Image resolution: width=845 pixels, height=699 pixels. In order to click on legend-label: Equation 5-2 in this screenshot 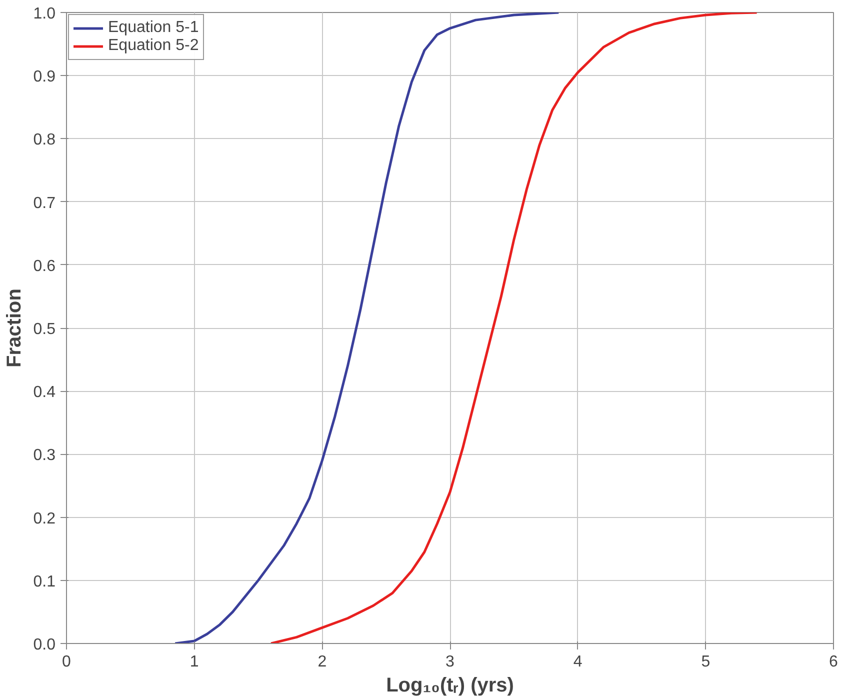, I will do `click(153, 46)`.